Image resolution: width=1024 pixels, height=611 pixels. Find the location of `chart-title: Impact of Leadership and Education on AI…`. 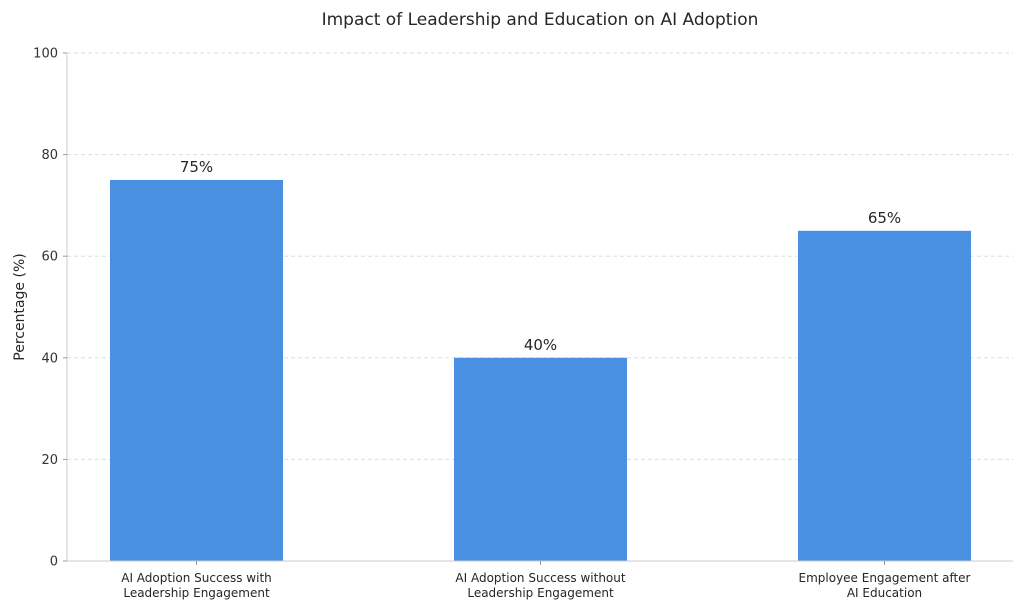

chart-title: Impact of Leadership and Education on AI… is located at coordinates (540, 20).